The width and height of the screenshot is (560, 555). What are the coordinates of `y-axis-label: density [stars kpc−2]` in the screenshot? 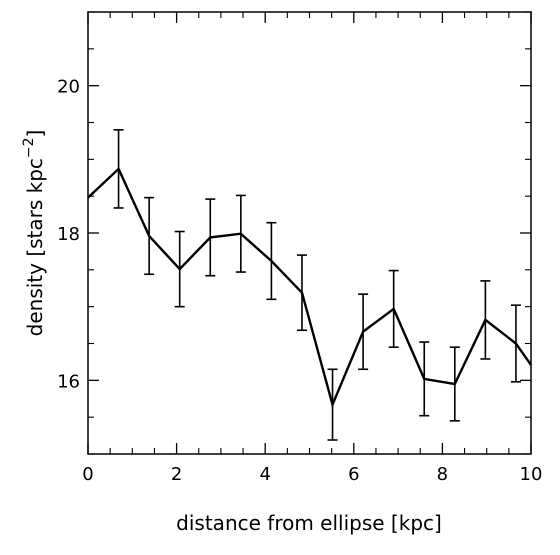 It's located at (34, 233).